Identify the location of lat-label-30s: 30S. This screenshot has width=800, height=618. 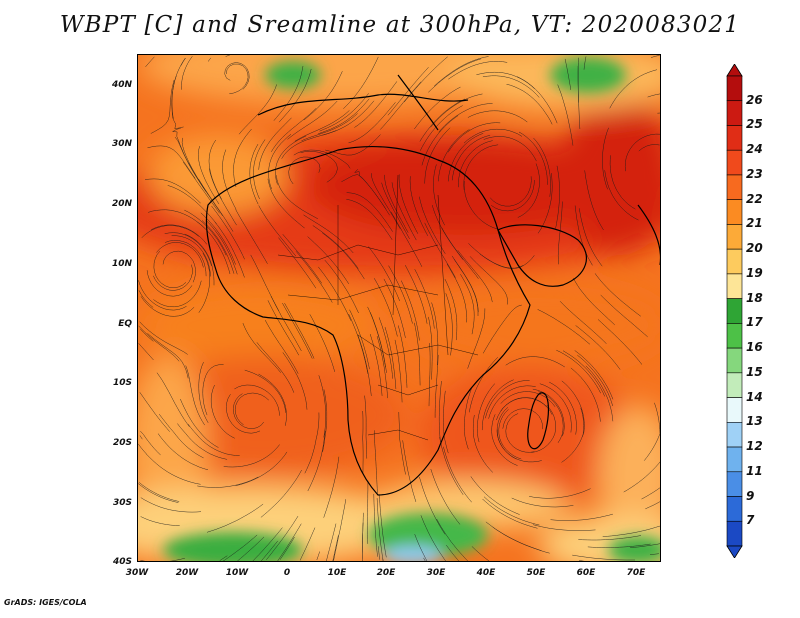
(122, 503).